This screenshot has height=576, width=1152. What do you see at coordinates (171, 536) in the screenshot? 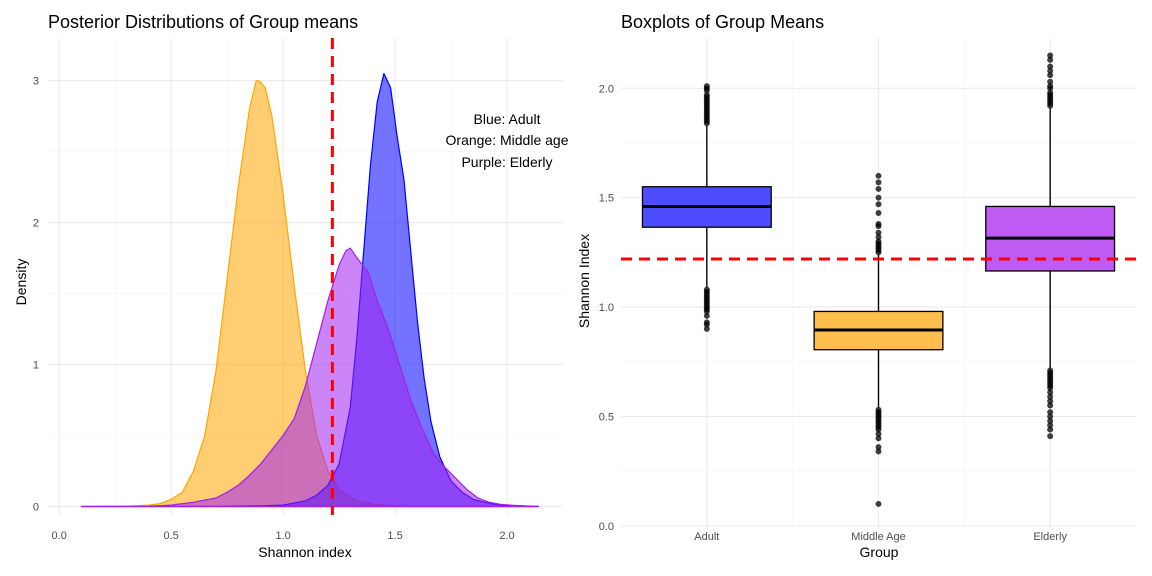
I see `density-x-tick-label: 0.5` at bounding box center [171, 536].